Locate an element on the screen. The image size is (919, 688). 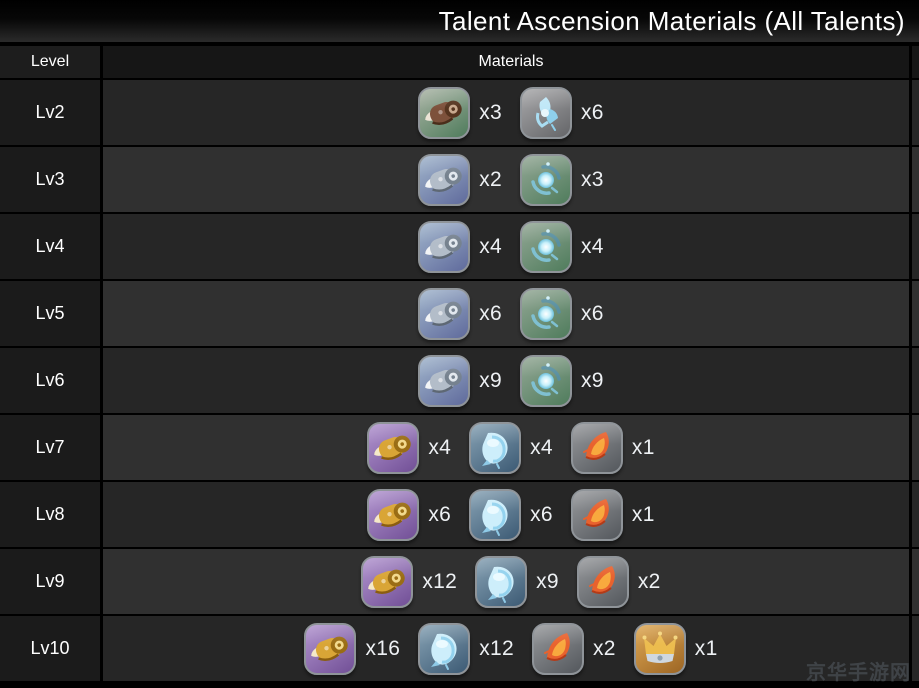
table-row: Lv10 x16 x12 x2 x1 is located at coordinates (459, 649).